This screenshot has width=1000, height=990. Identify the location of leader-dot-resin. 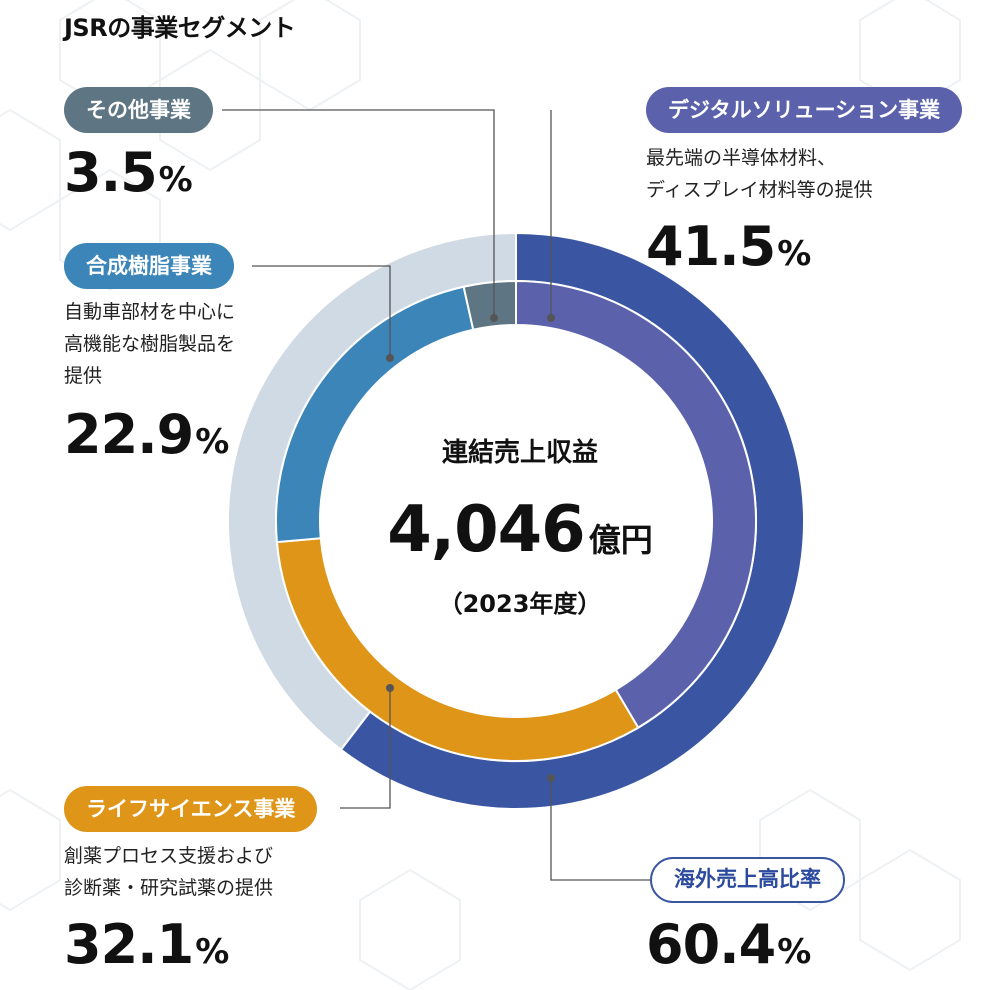
(390, 358).